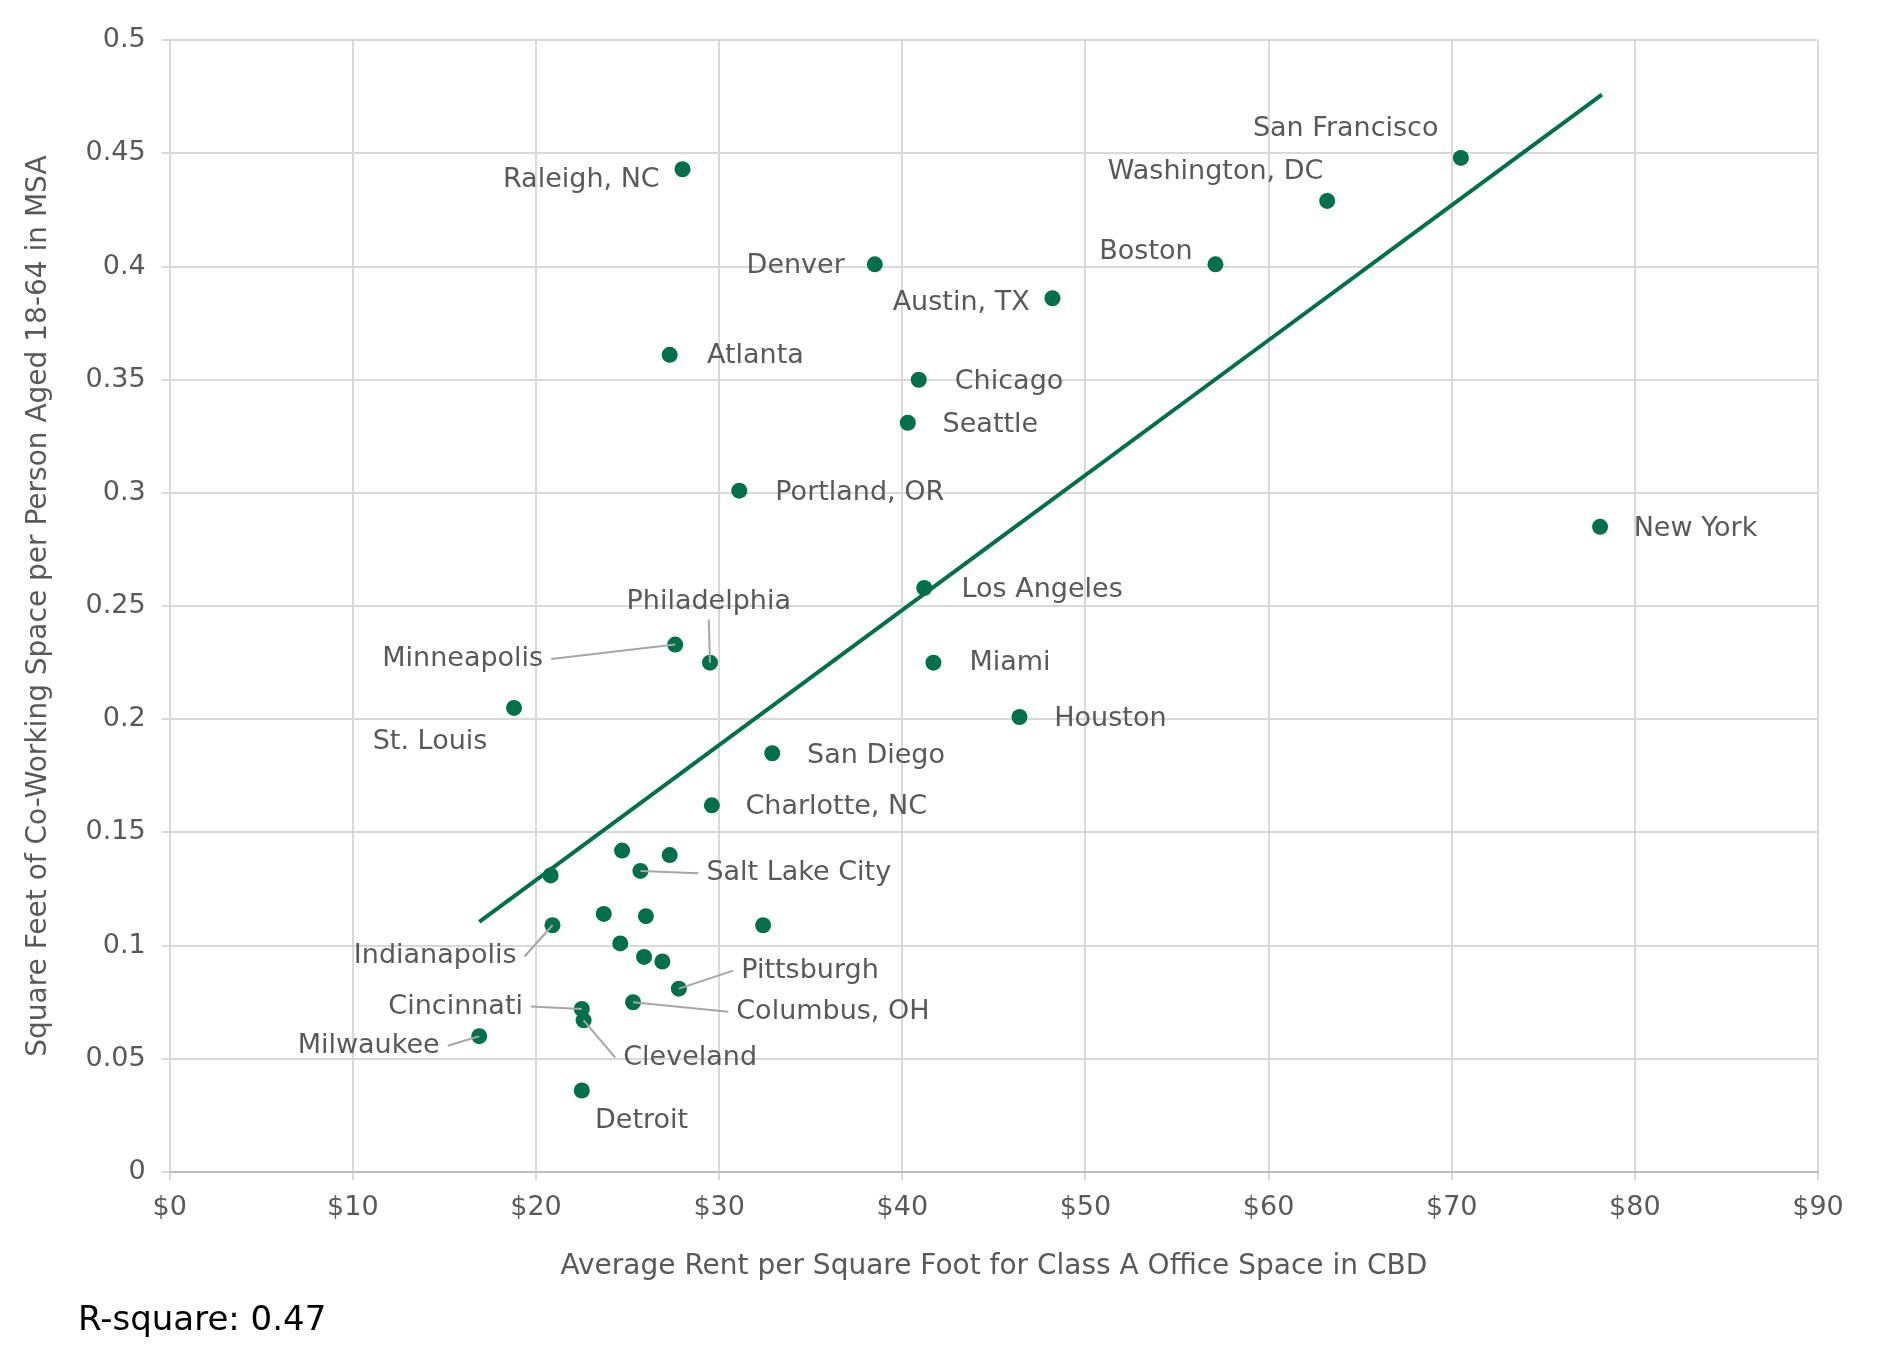  What do you see at coordinates (709, 599) in the screenshot?
I see `annotation: Philadelphia` at bounding box center [709, 599].